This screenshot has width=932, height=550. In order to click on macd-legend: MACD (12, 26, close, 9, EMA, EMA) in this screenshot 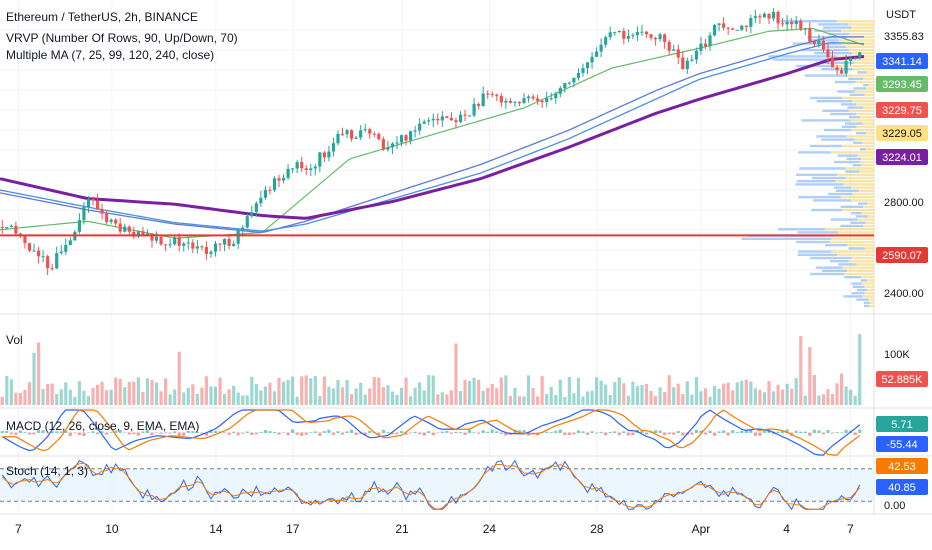, I will do `click(103, 426)`.